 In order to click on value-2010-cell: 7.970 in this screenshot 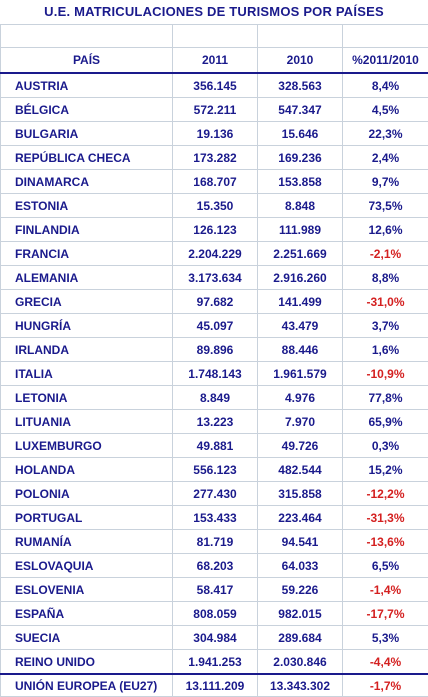, I will do `click(300, 421)`.